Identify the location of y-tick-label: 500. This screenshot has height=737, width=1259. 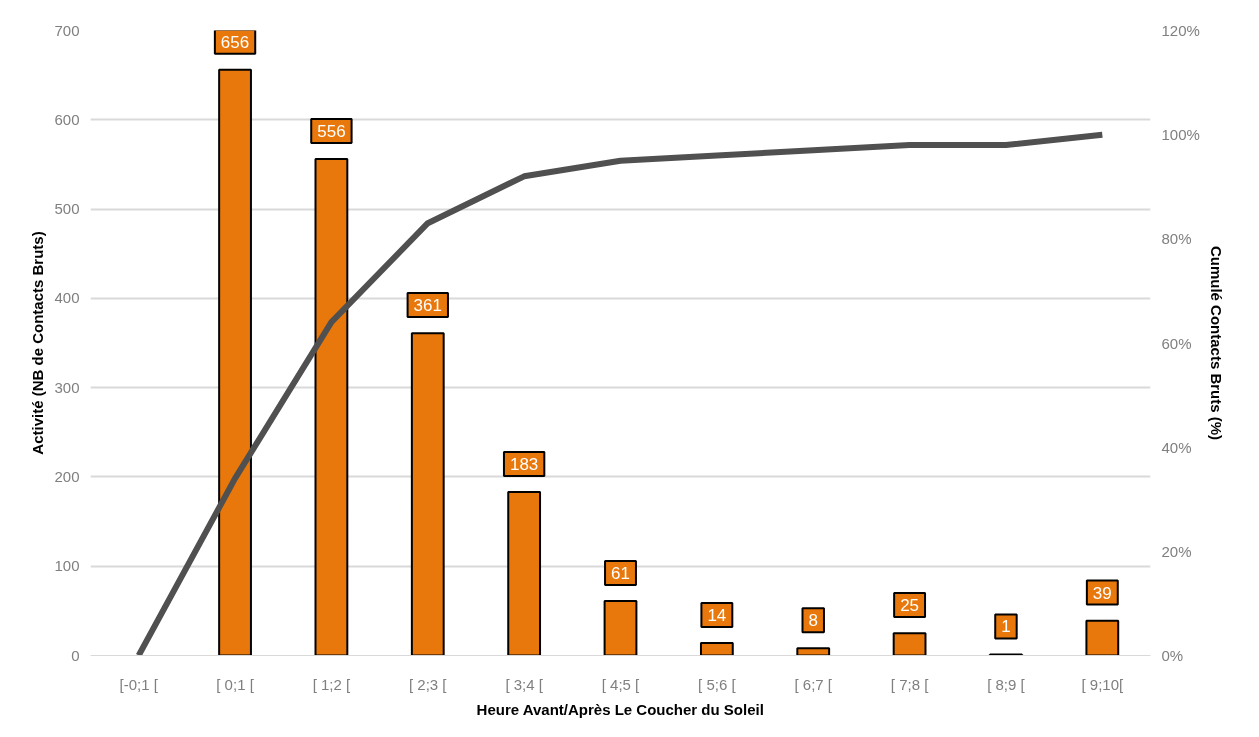
(67, 209).